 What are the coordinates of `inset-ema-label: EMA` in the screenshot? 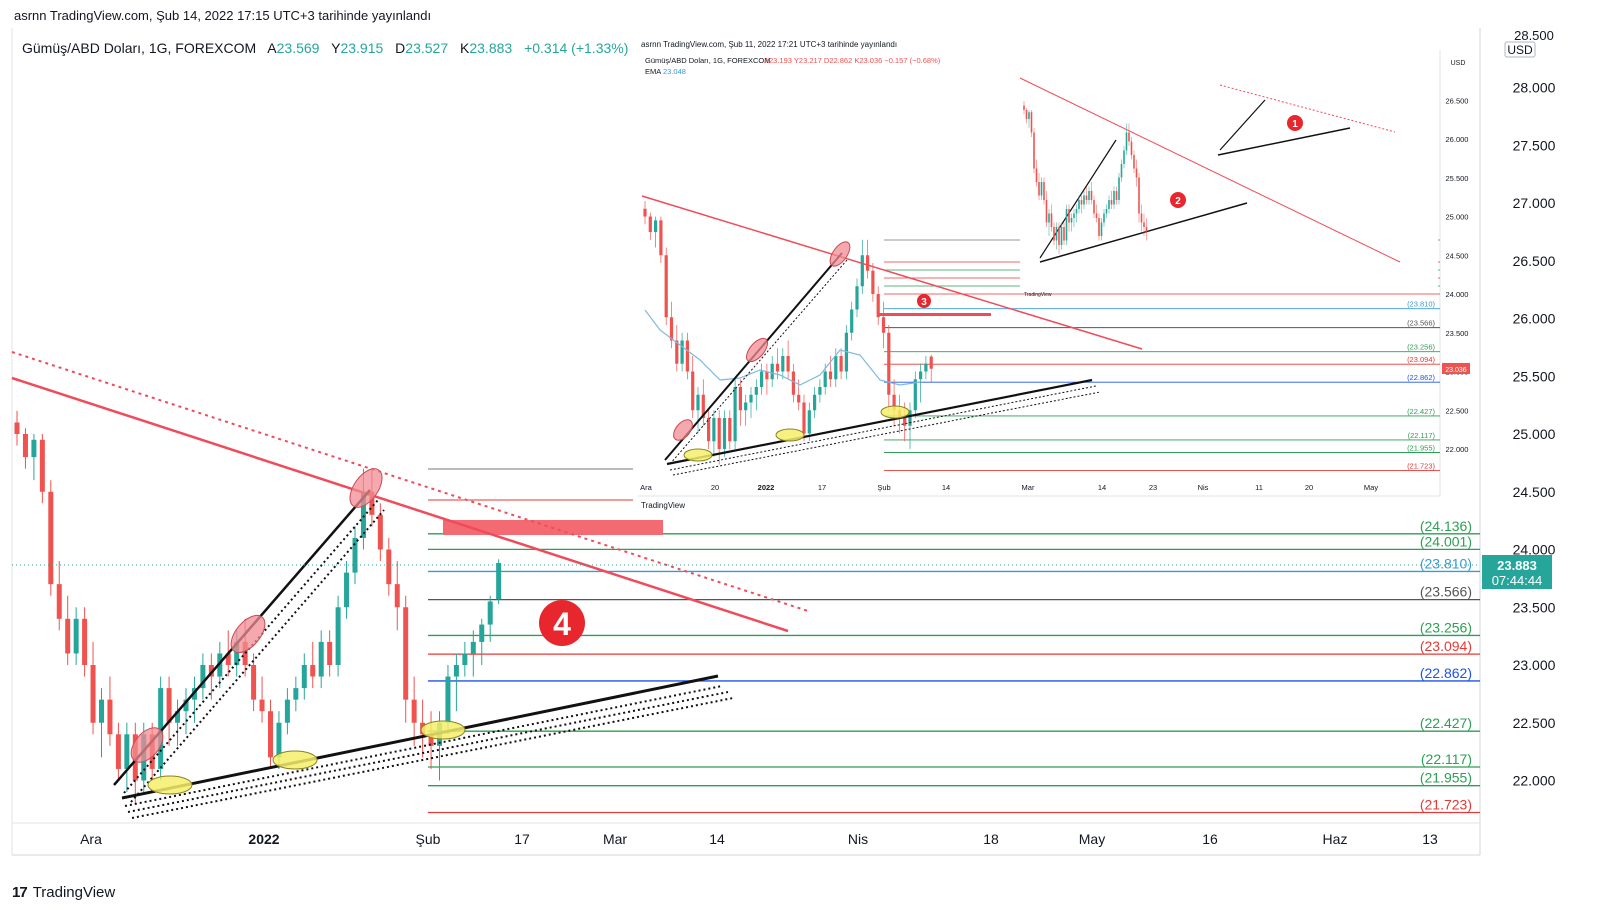 It's located at (653, 71).